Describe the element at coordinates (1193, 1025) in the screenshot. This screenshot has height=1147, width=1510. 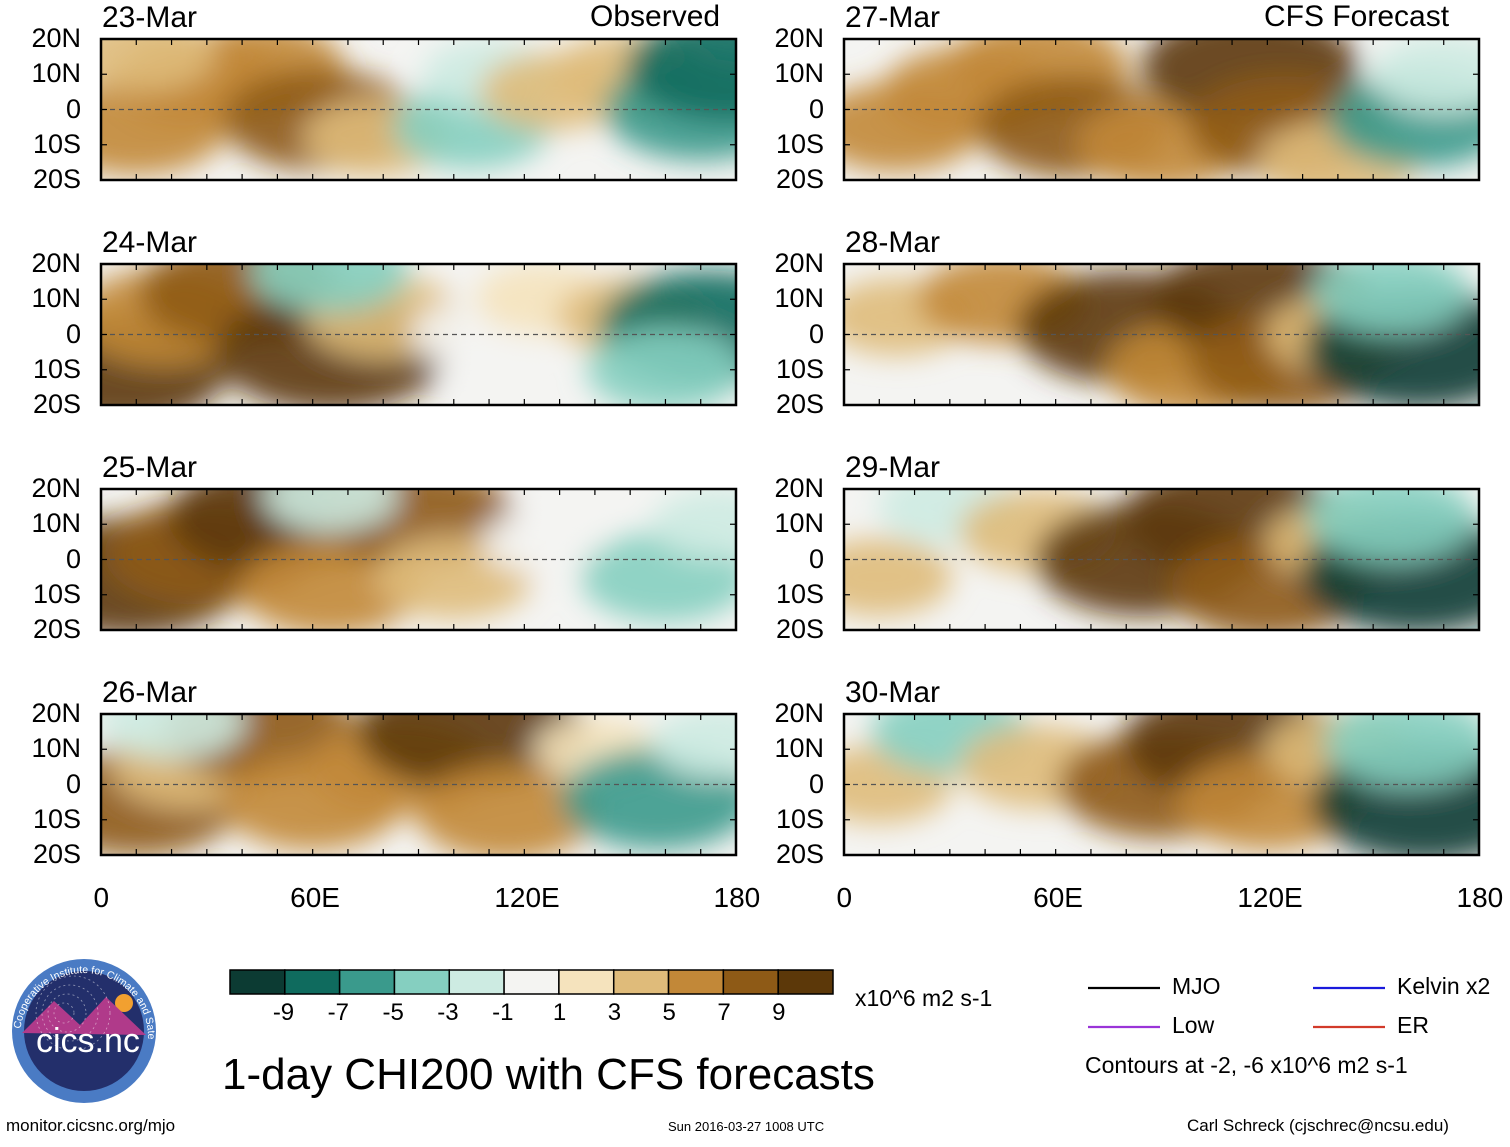
I see `legend-label: Low` at that location.